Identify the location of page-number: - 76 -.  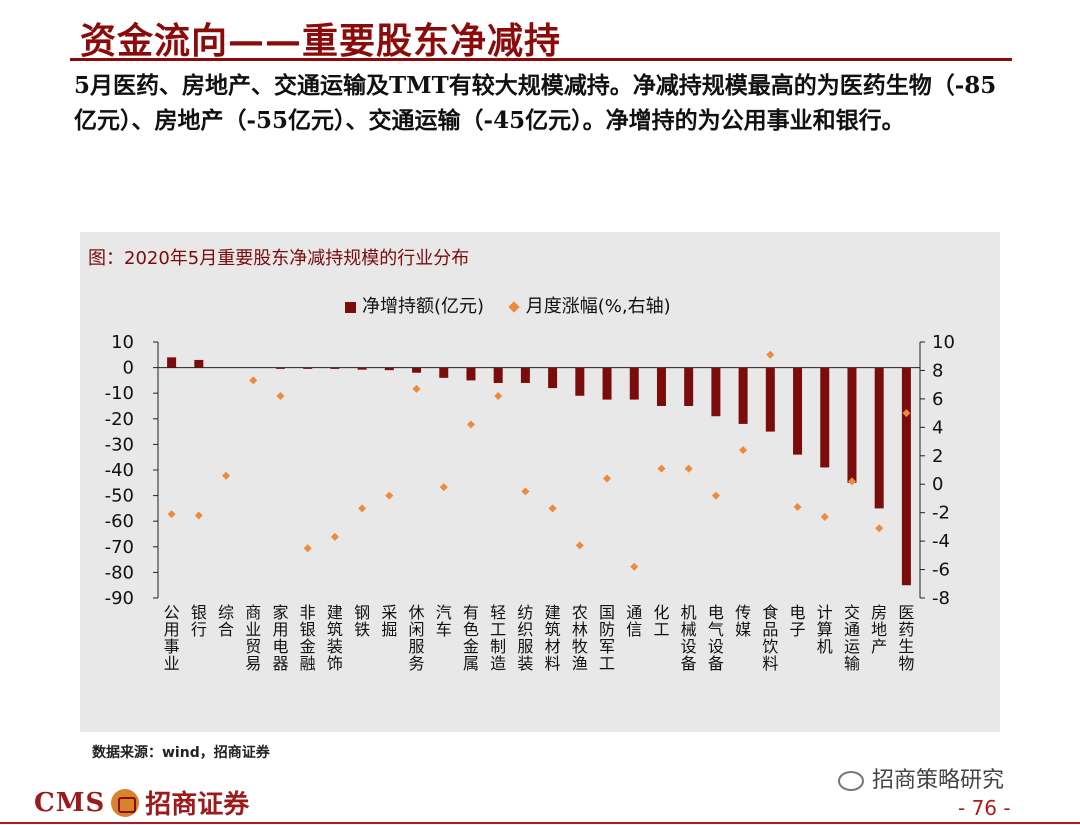
(984, 808).